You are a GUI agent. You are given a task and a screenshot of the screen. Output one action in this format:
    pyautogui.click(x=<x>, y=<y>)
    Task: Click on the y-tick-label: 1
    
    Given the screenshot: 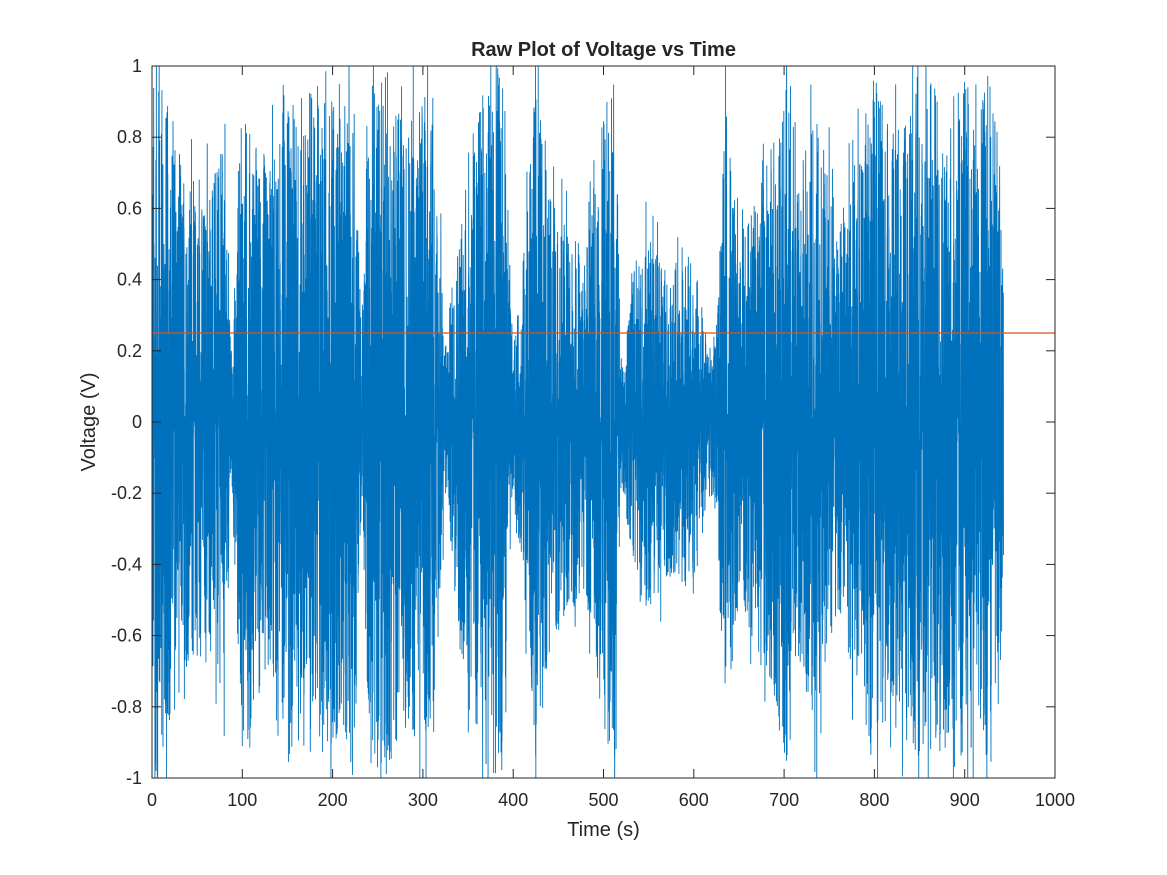 What is the action you would take?
    pyautogui.click(x=137, y=66)
    